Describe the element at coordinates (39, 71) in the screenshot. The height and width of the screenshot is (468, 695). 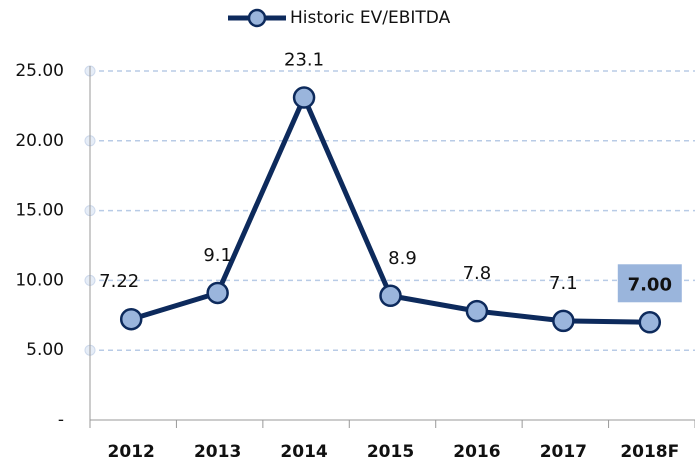
I see `y-tick-label: 25.00` at that location.